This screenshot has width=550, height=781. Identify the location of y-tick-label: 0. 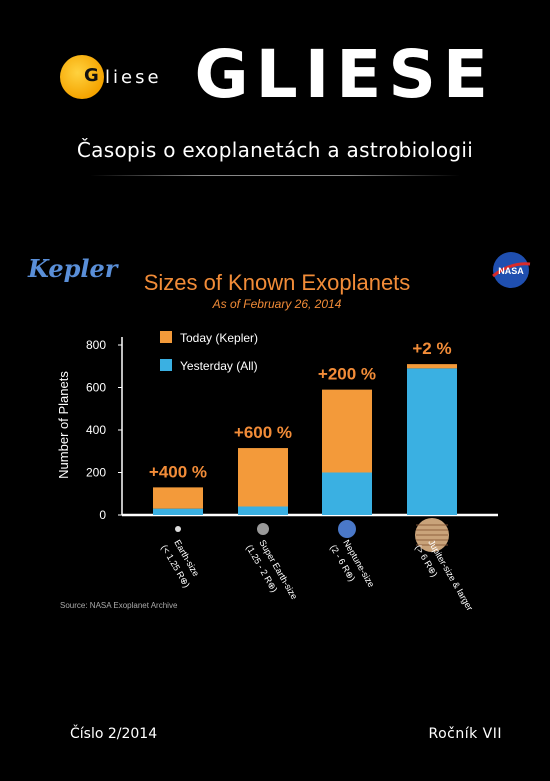
(102, 515).